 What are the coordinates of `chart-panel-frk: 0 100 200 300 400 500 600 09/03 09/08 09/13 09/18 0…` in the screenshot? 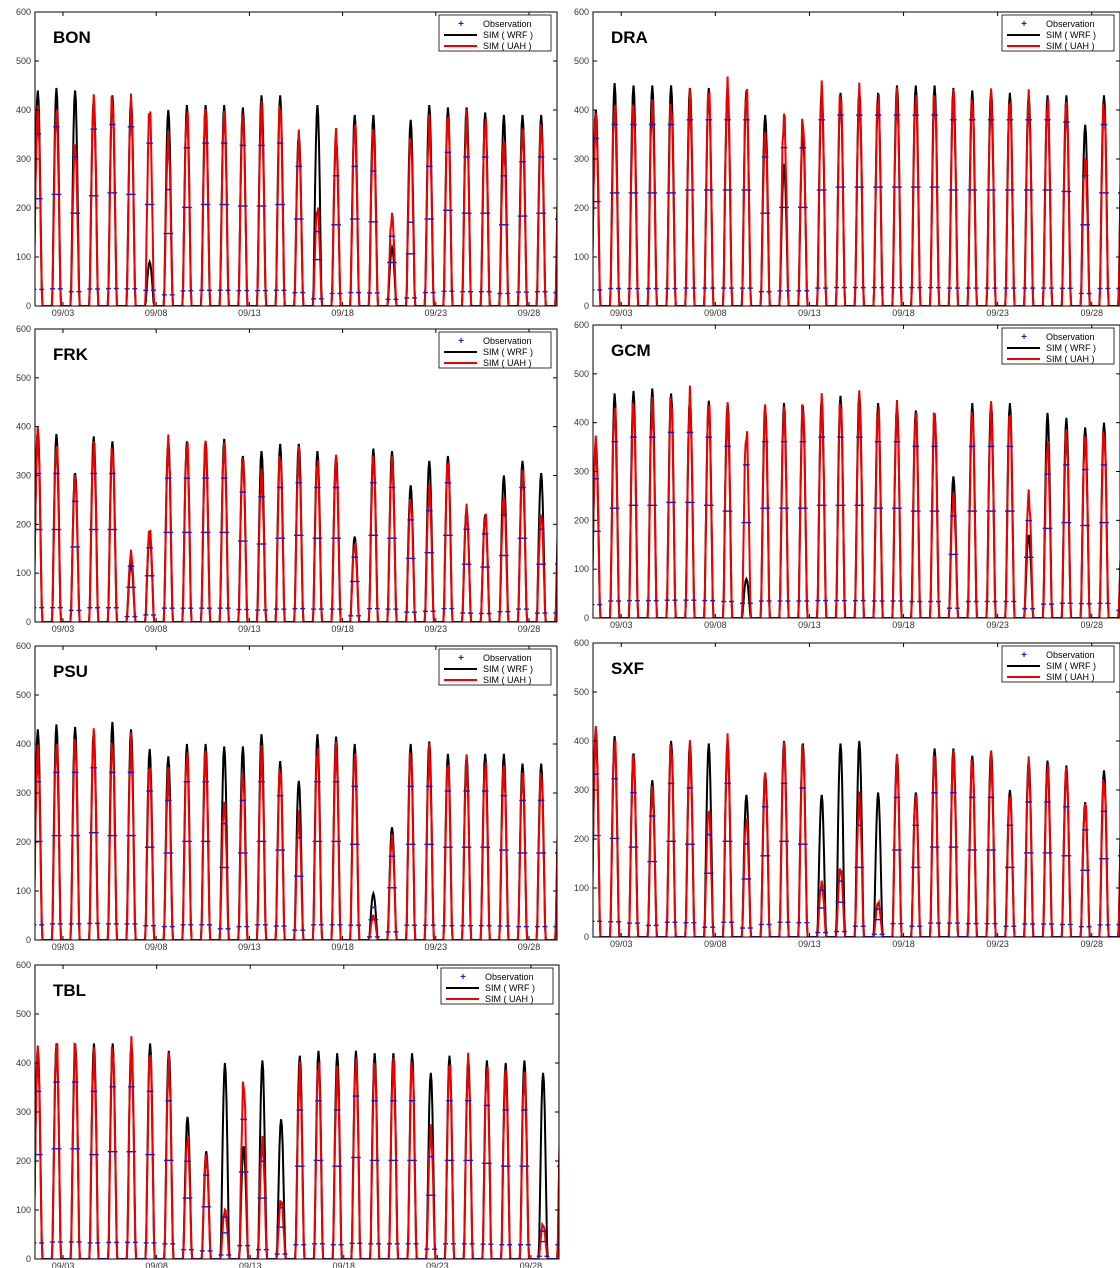 It's located at (287, 479).